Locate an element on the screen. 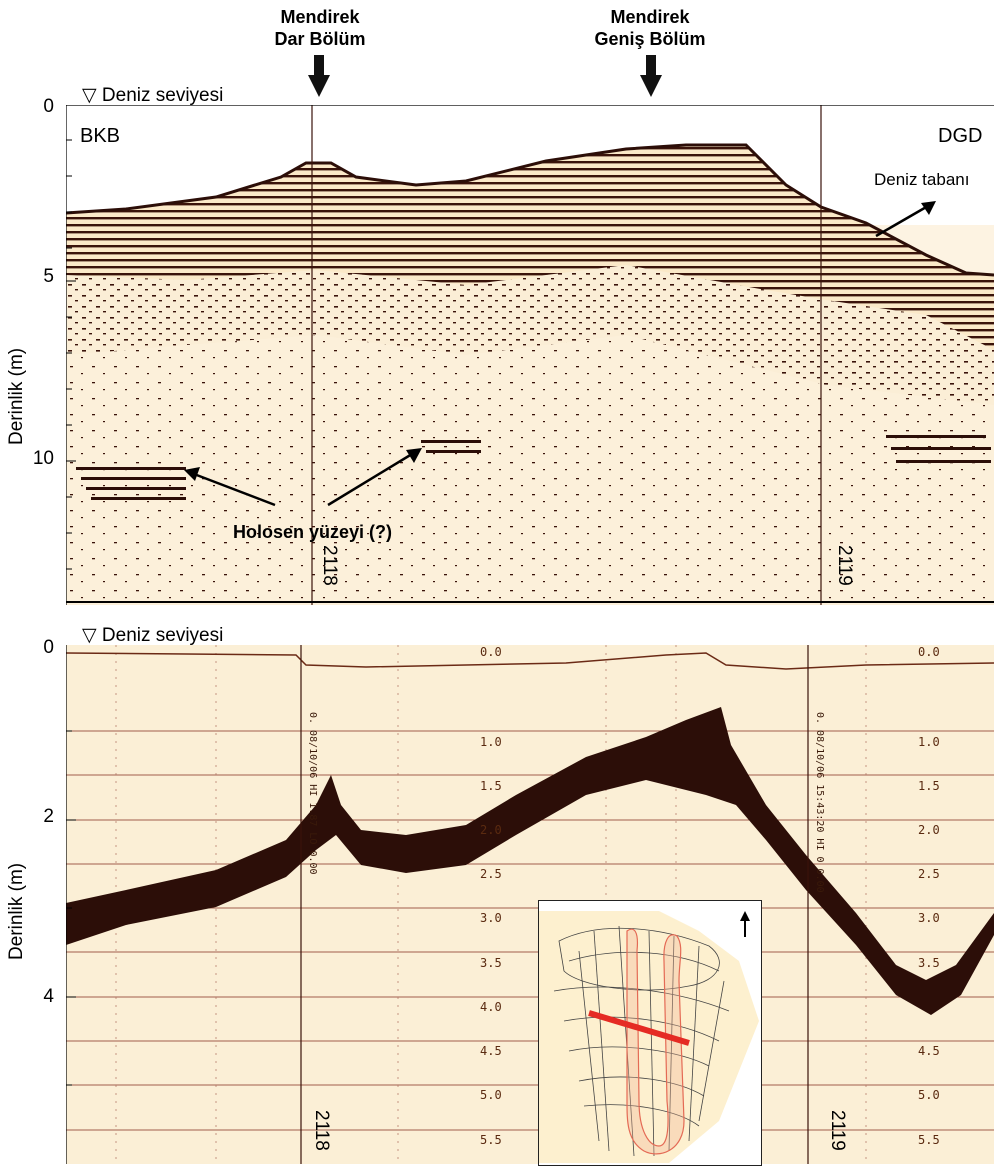 The height and width of the screenshot is (1170, 994). top-sea-level-label: ▽ Deniz seviyesi is located at coordinates (152, 95).